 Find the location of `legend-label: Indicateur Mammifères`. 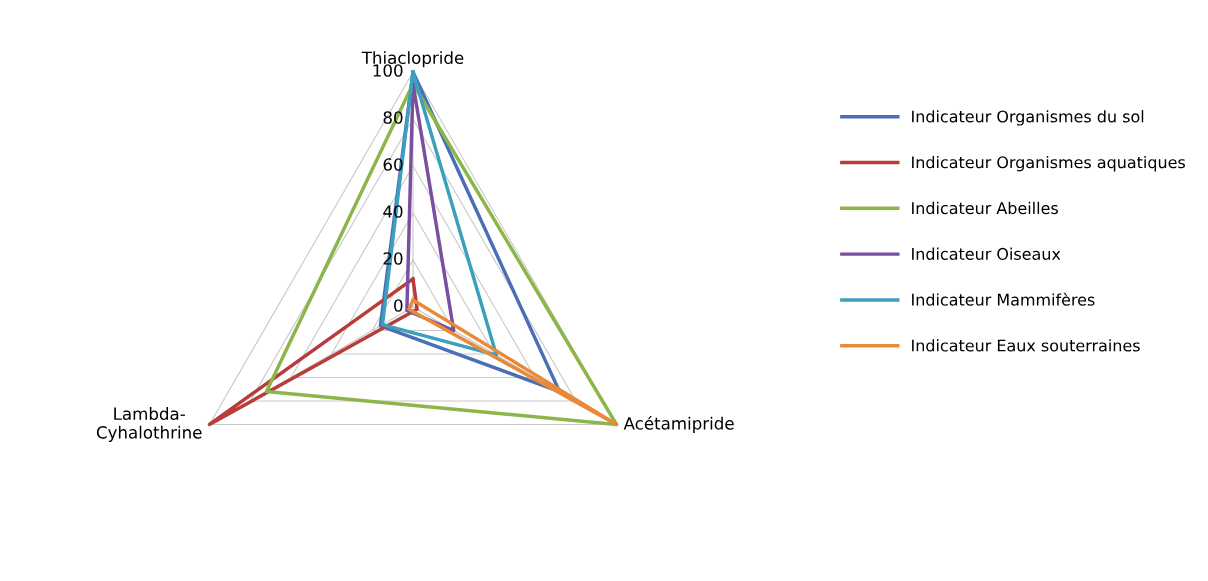

legend-label: Indicateur Mammifères is located at coordinates (1003, 299).